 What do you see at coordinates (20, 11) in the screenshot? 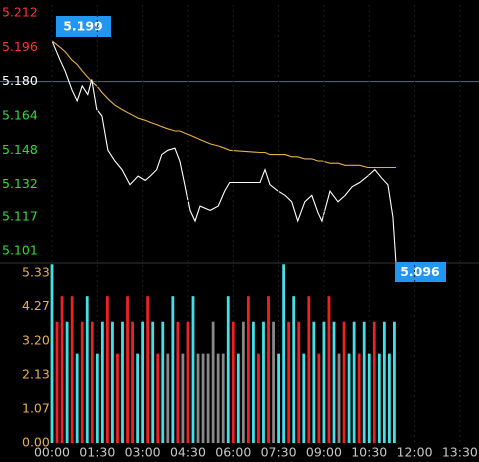
I see `y-tick-label: 5.212` at bounding box center [20, 11].